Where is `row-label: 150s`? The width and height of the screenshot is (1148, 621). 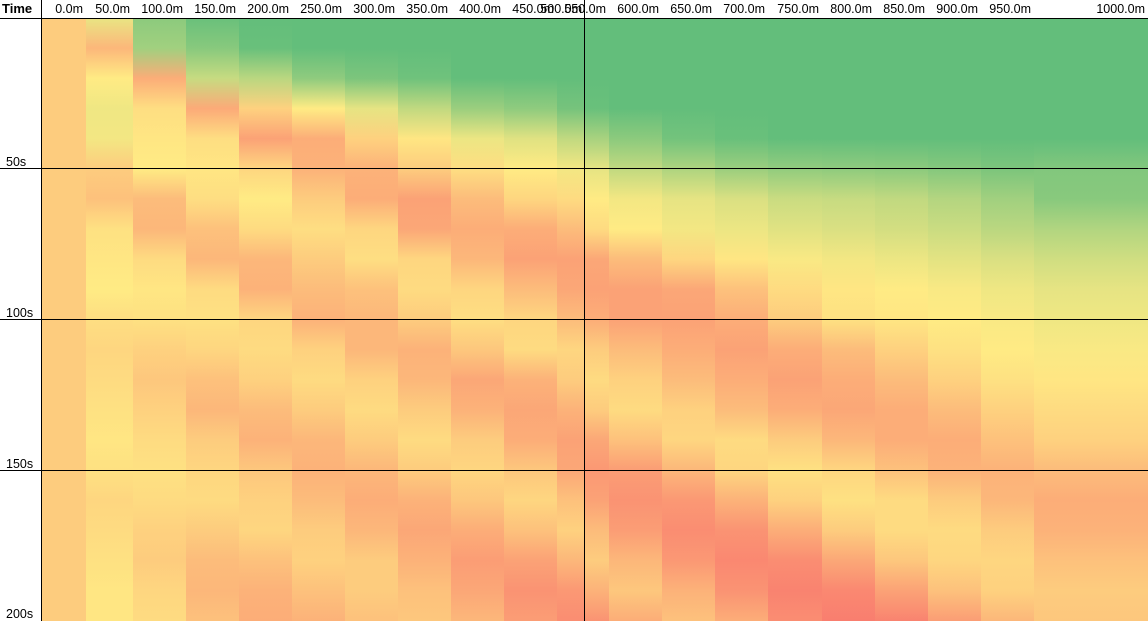 row-label: 150s is located at coordinates (19, 464).